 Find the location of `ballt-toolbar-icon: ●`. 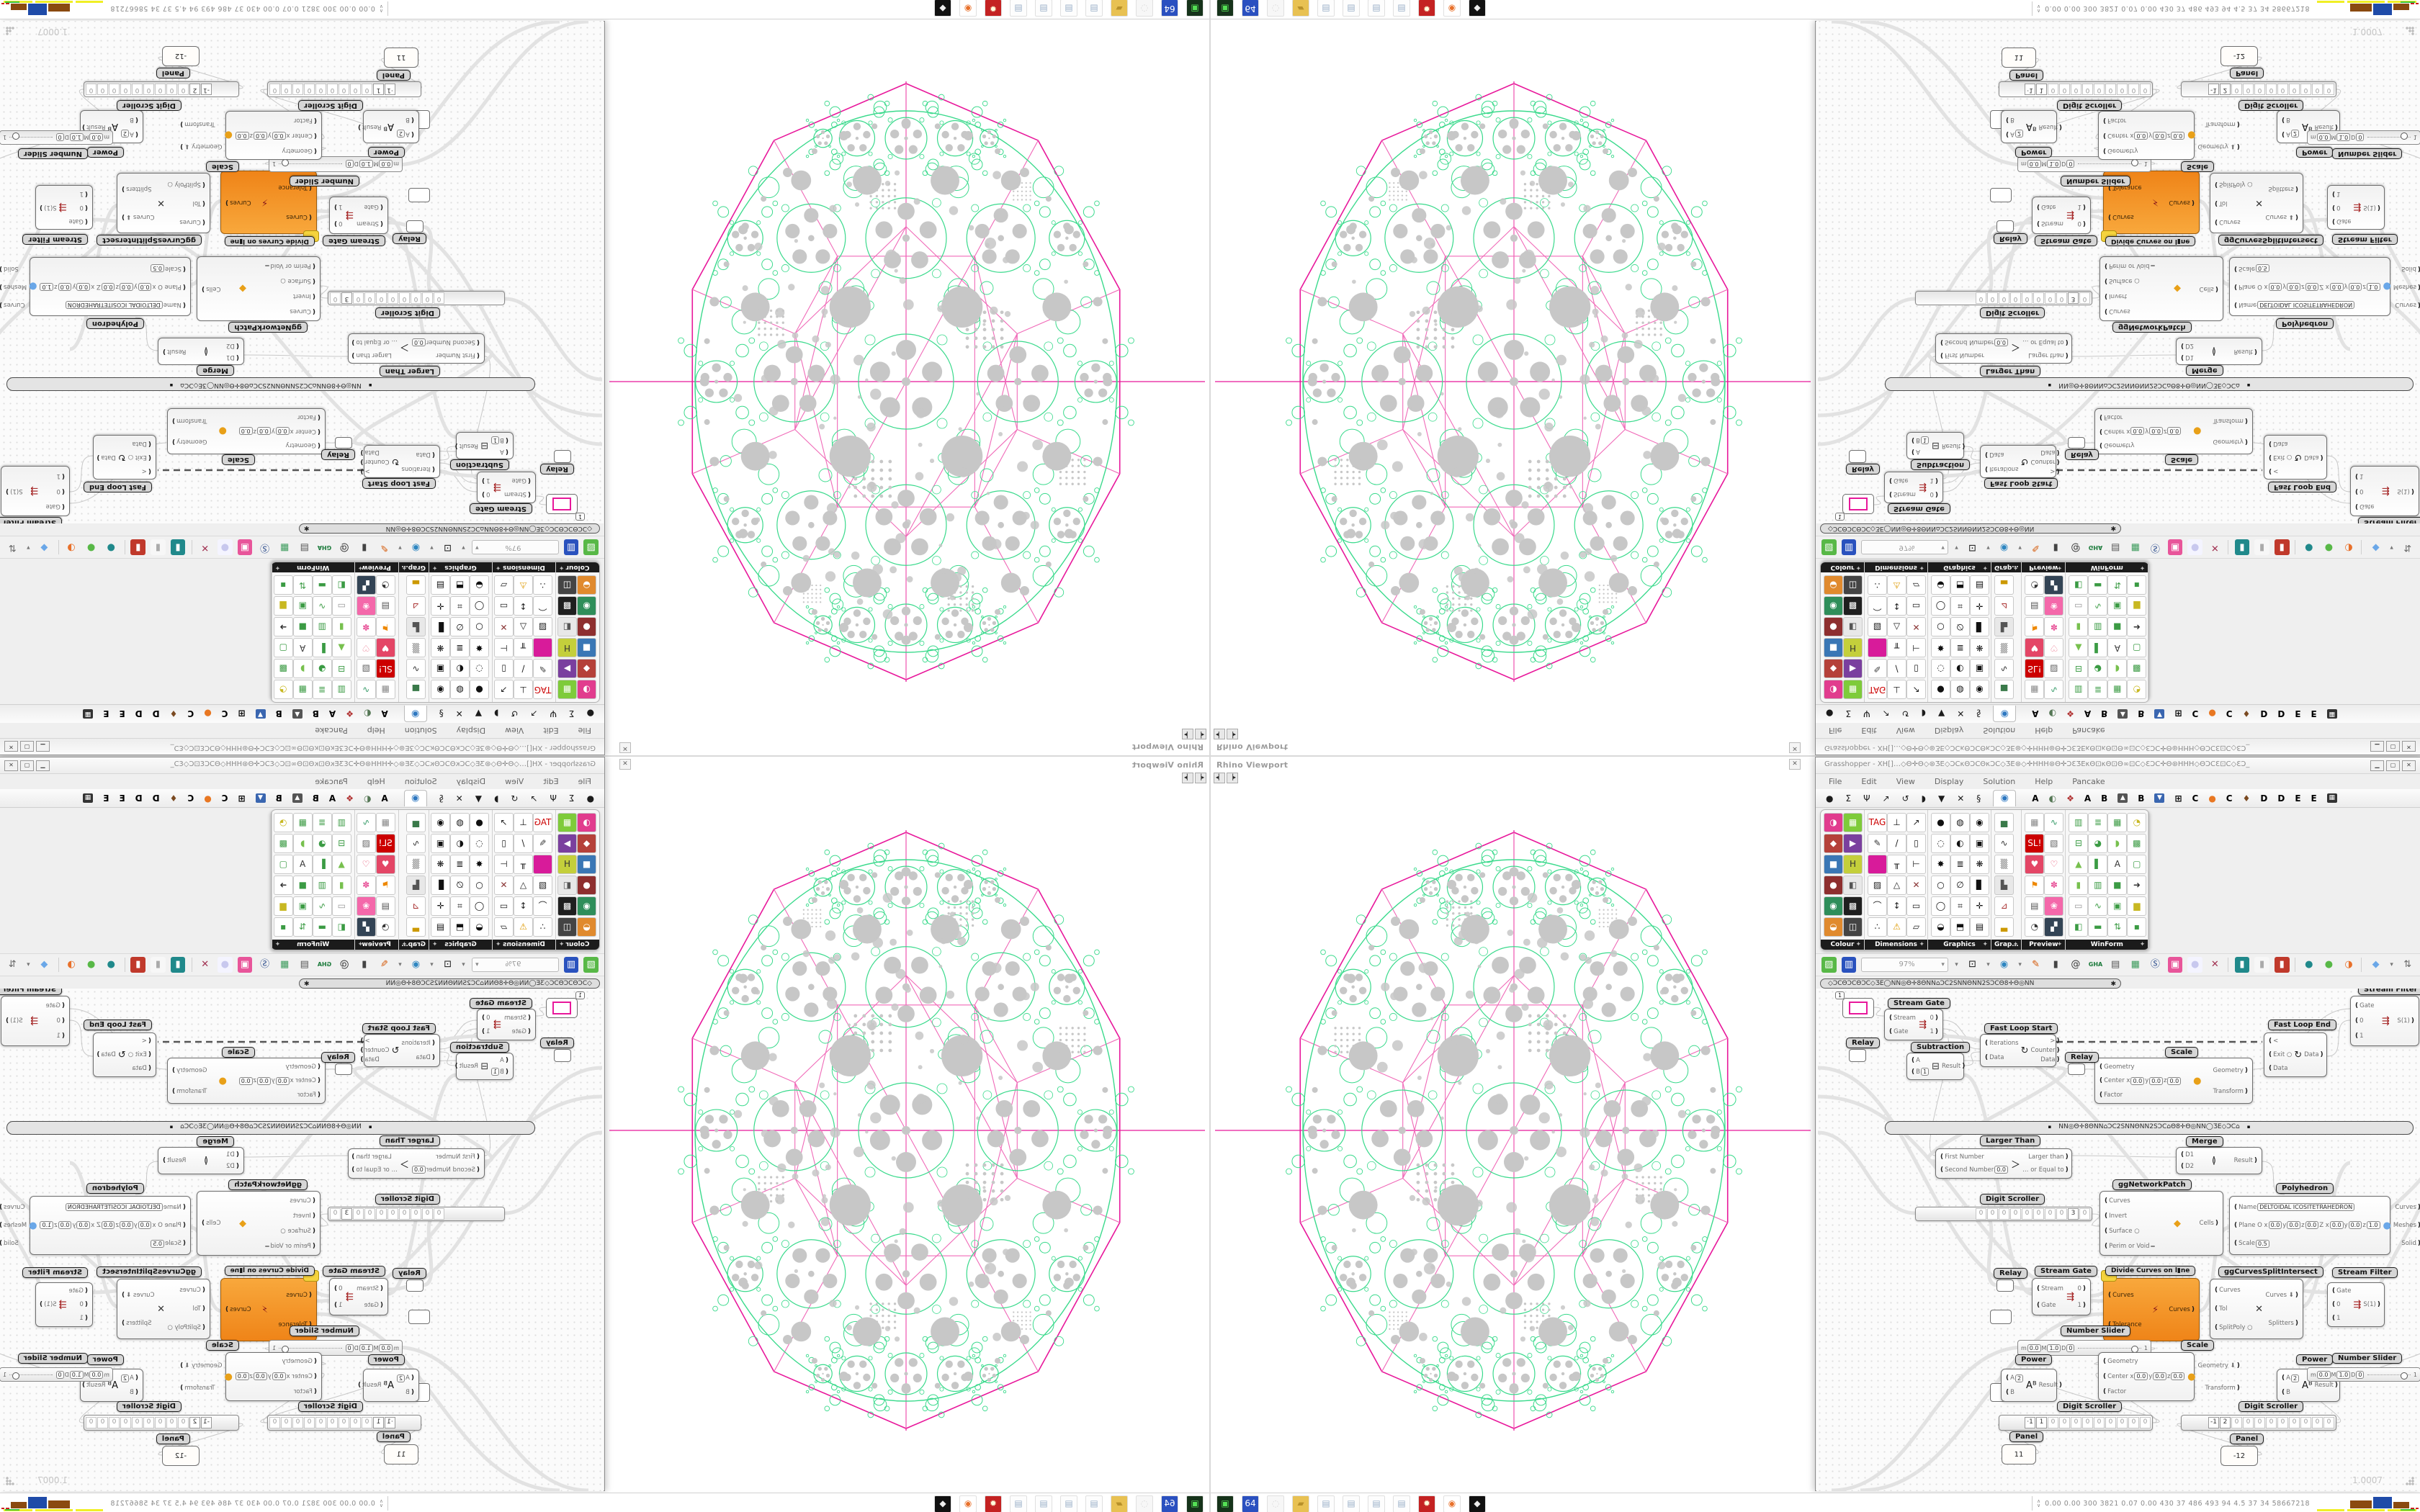

ballt-toolbar-icon: ● is located at coordinates (111, 964).